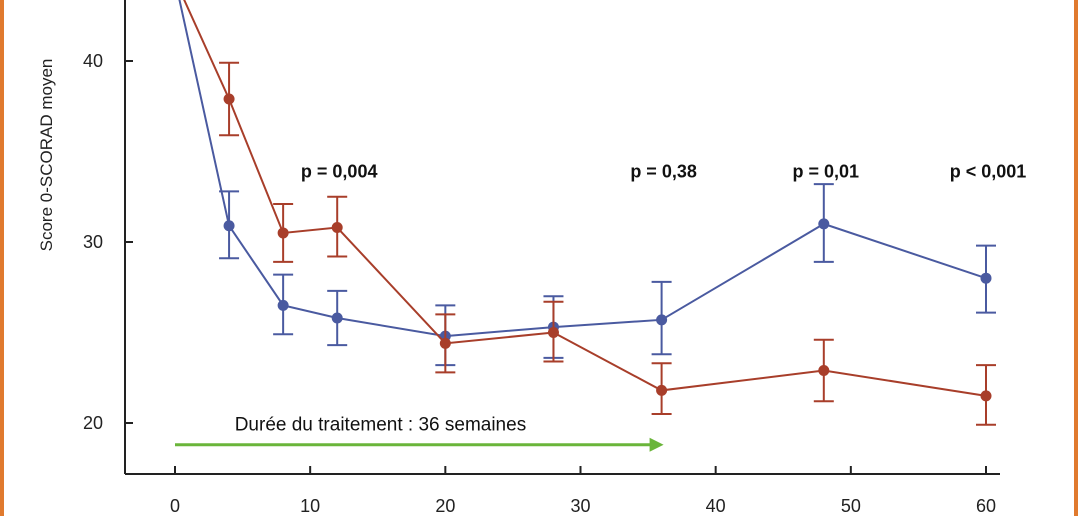  I want to click on p-value-annotation: p = 0,004, so click(339, 171).